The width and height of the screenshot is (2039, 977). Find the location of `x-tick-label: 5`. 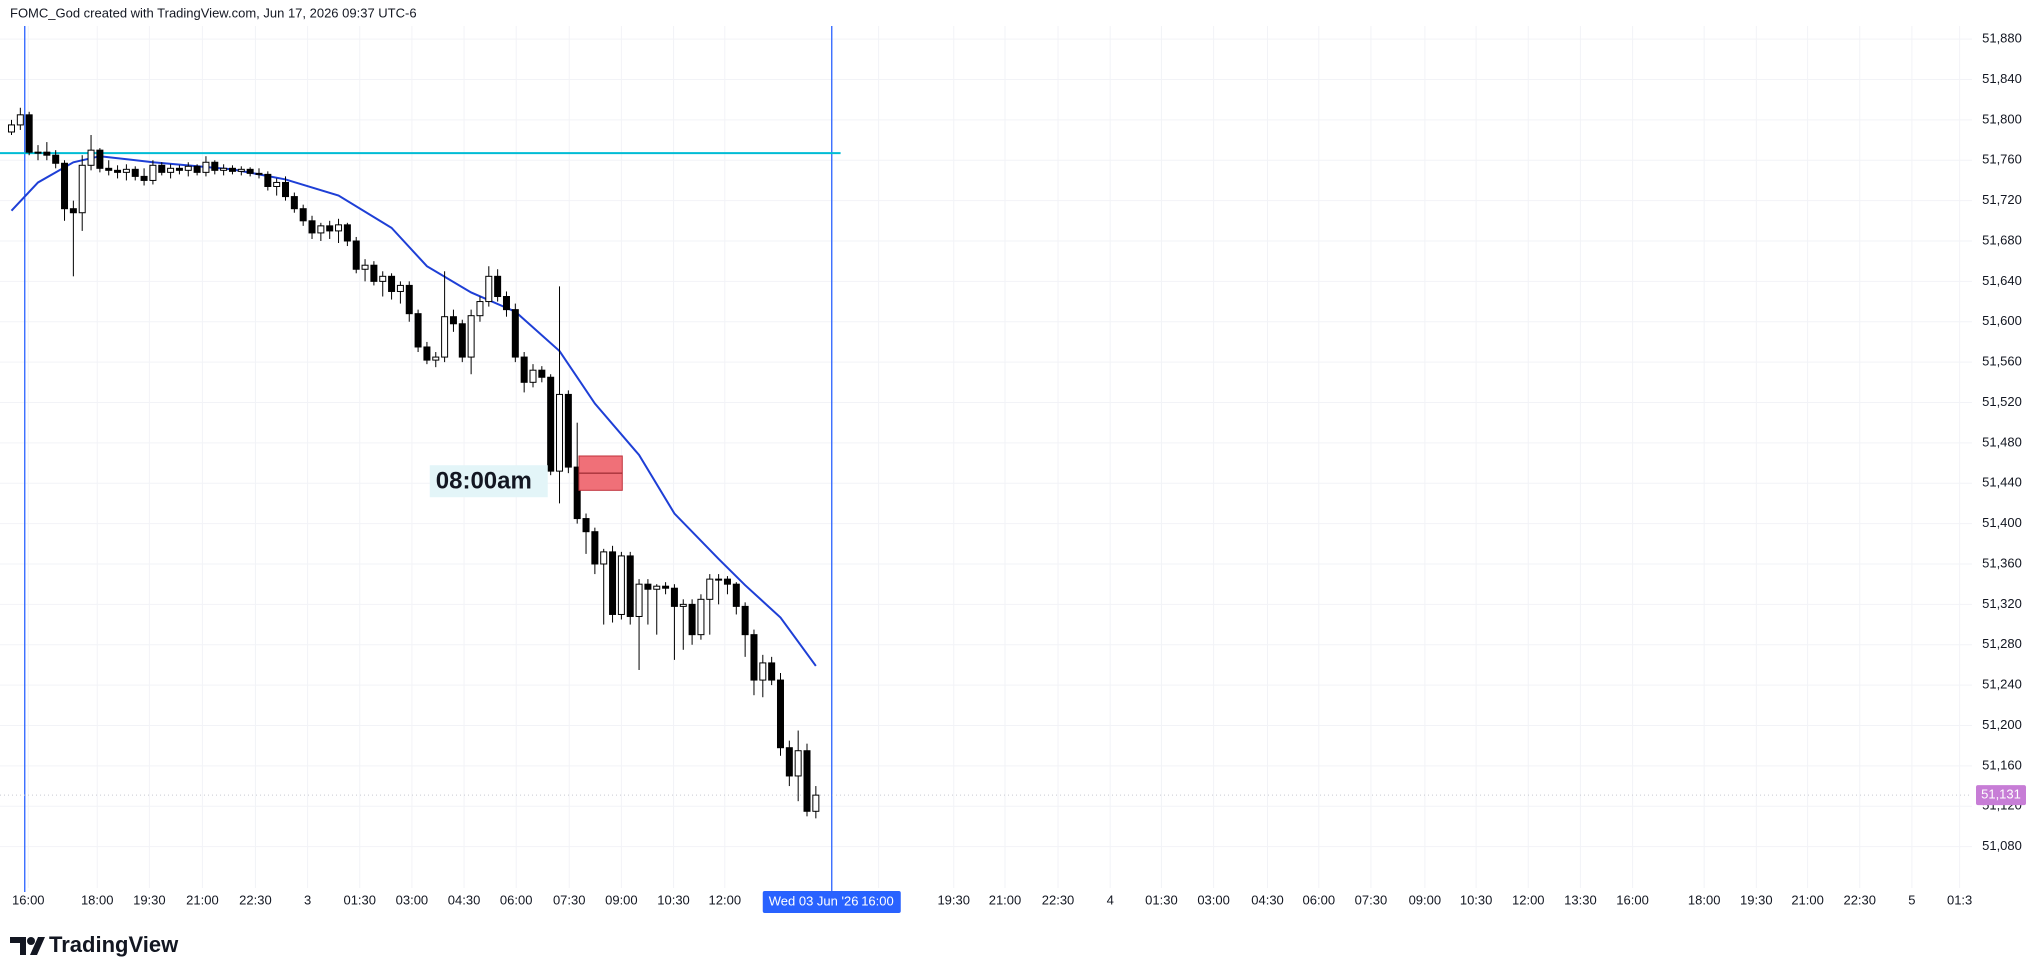

x-tick-label: 5 is located at coordinates (1911, 899).